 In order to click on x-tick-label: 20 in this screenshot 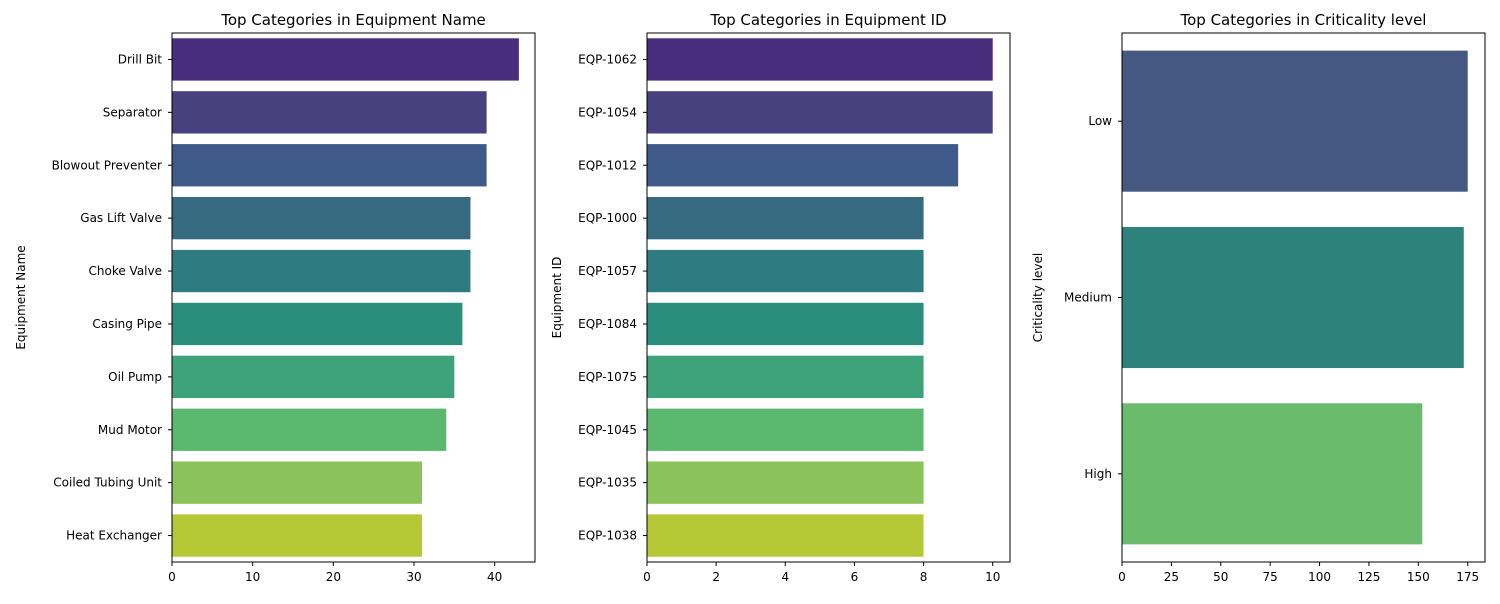, I will do `click(333, 577)`.